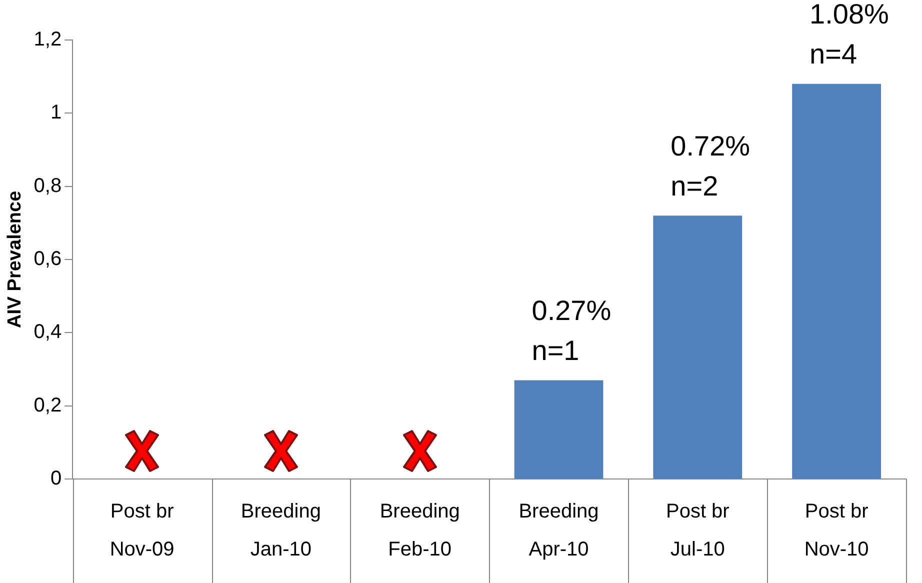  What do you see at coordinates (142, 530) in the screenshot?
I see `x-tick-label: Post br Nov-09` at bounding box center [142, 530].